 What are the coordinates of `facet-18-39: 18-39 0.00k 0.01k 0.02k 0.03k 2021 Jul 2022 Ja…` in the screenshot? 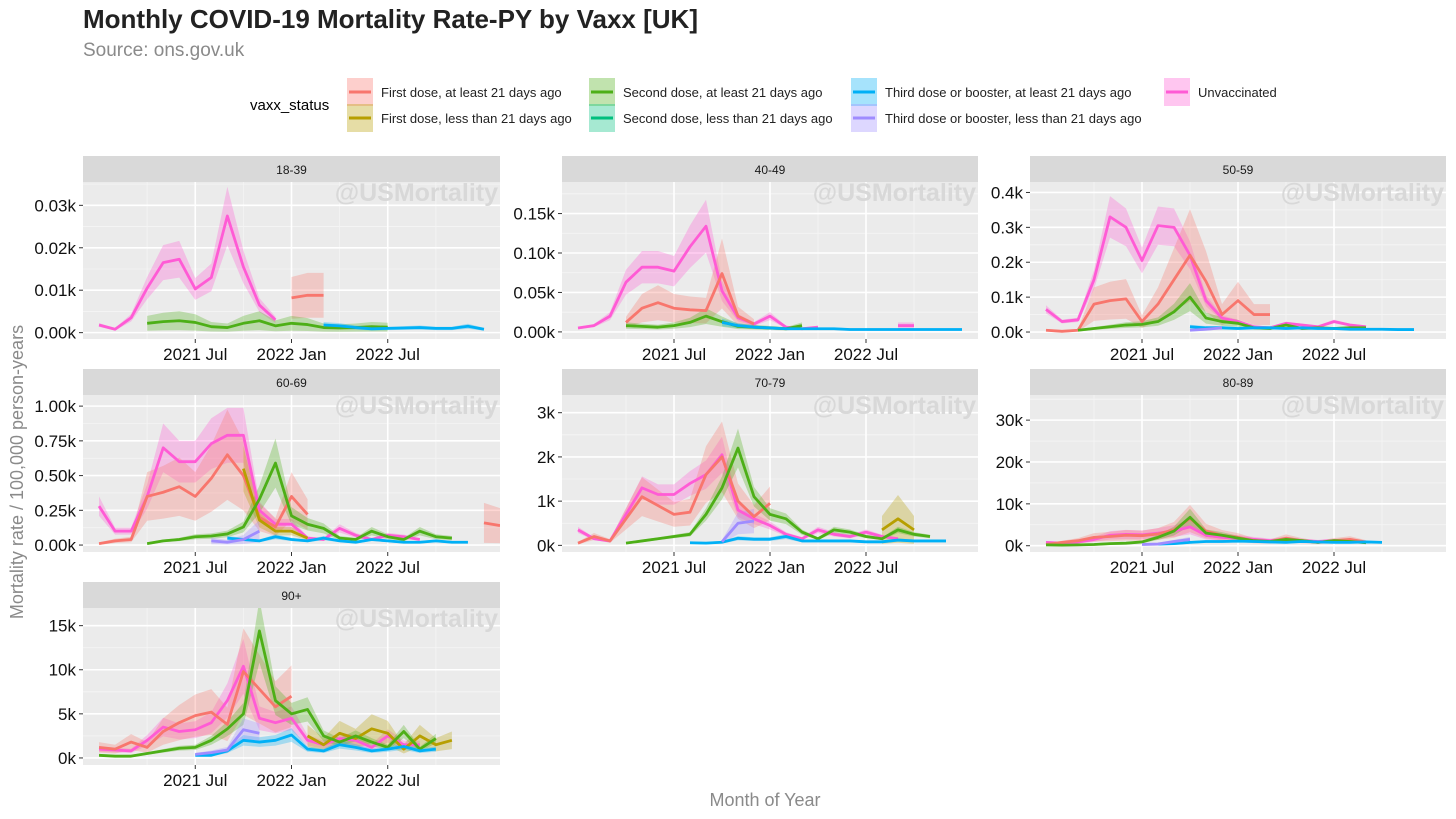 It's located at (267, 260).